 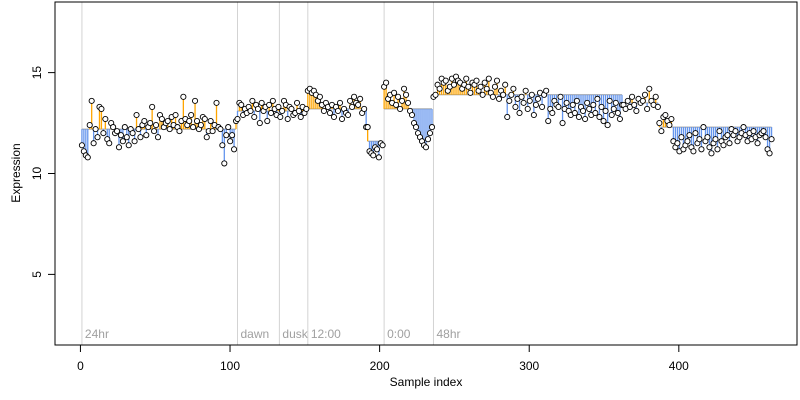 What do you see at coordinates (426, 382) in the screenshot?
I see `x-axis-label: Sample index` at bounding box center [426, 382].